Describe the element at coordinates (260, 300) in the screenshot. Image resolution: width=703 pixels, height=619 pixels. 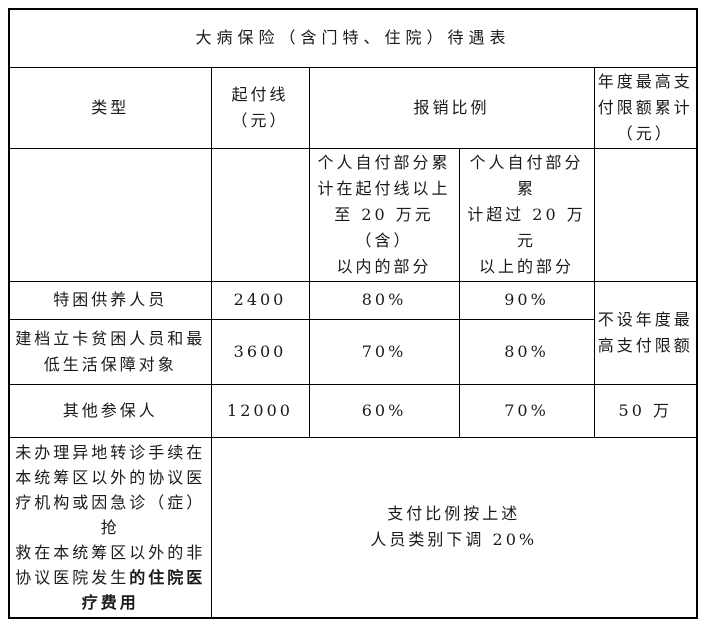
I see `row-deductible-value: 2400` at that location.